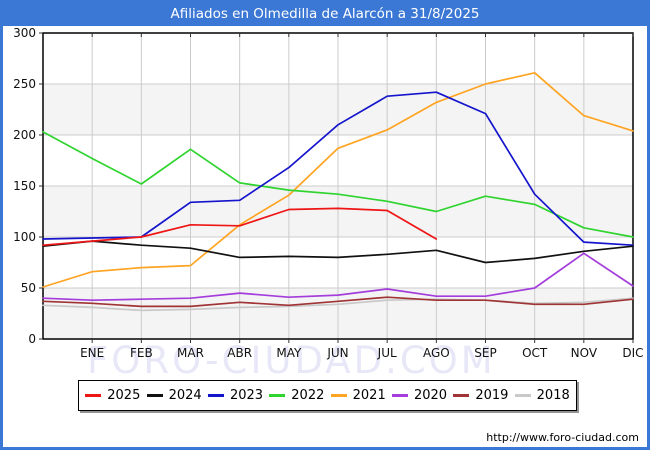 Image resolution: width=650 pixels, height=450 pixels. I want to click on x-axis-tick-label: OCT, so click(535, 353).